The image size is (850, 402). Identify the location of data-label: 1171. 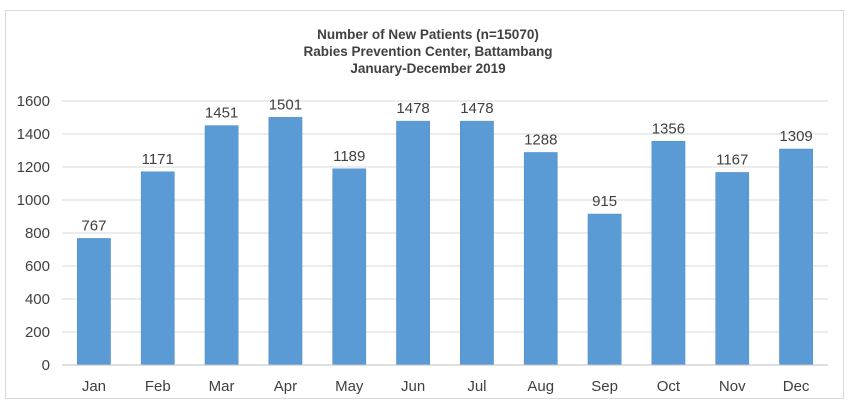
(158, 159).